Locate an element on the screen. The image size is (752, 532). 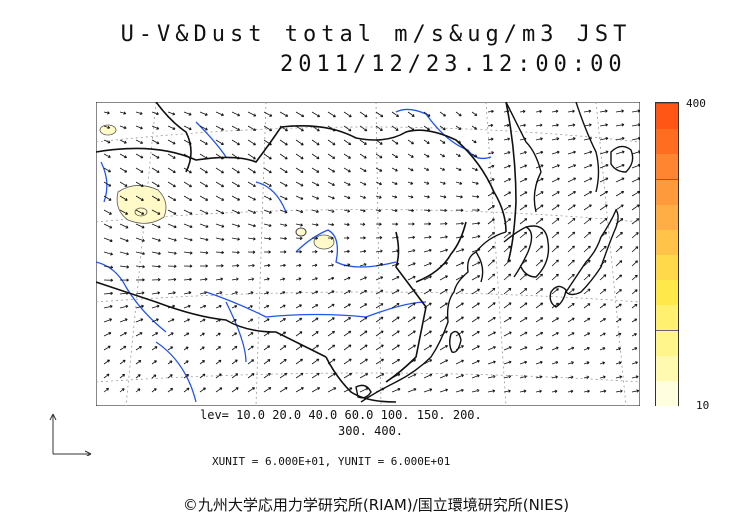
contour-levels-cont: 300. 400. is located at coordinates (371, 431).